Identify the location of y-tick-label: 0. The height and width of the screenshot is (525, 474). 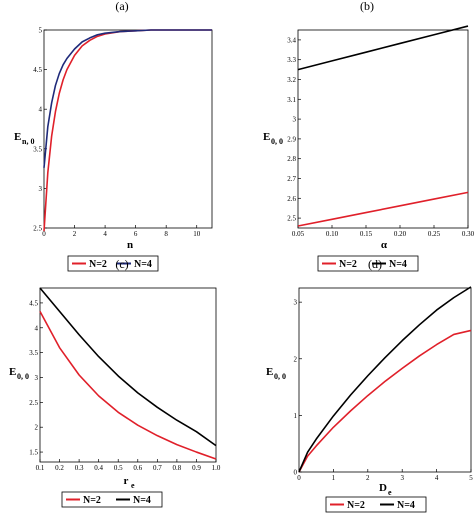
(296, 473).